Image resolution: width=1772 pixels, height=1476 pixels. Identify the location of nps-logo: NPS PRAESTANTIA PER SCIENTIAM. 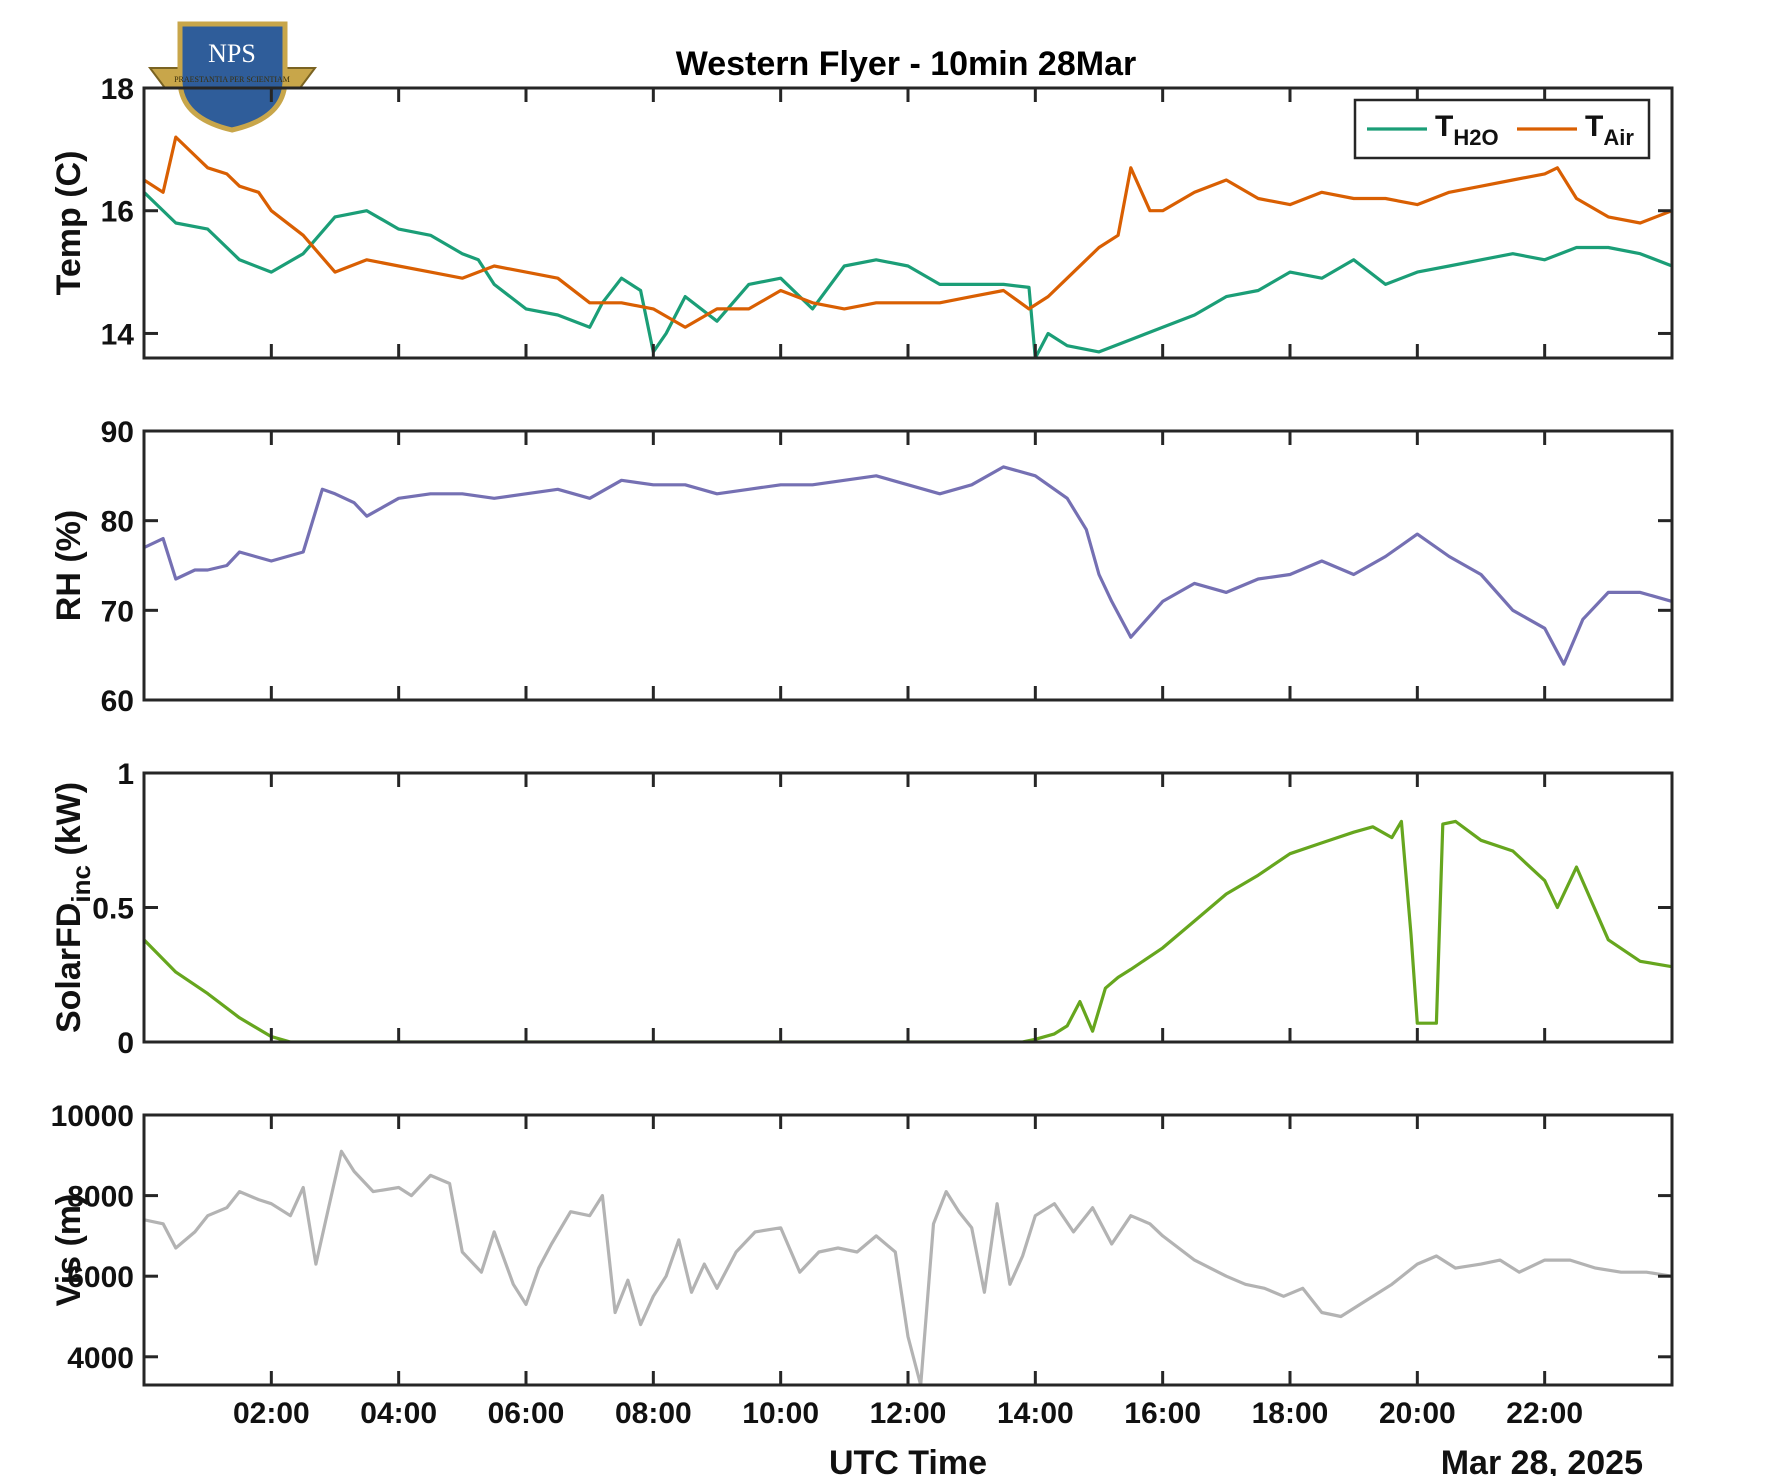
(232, 77).